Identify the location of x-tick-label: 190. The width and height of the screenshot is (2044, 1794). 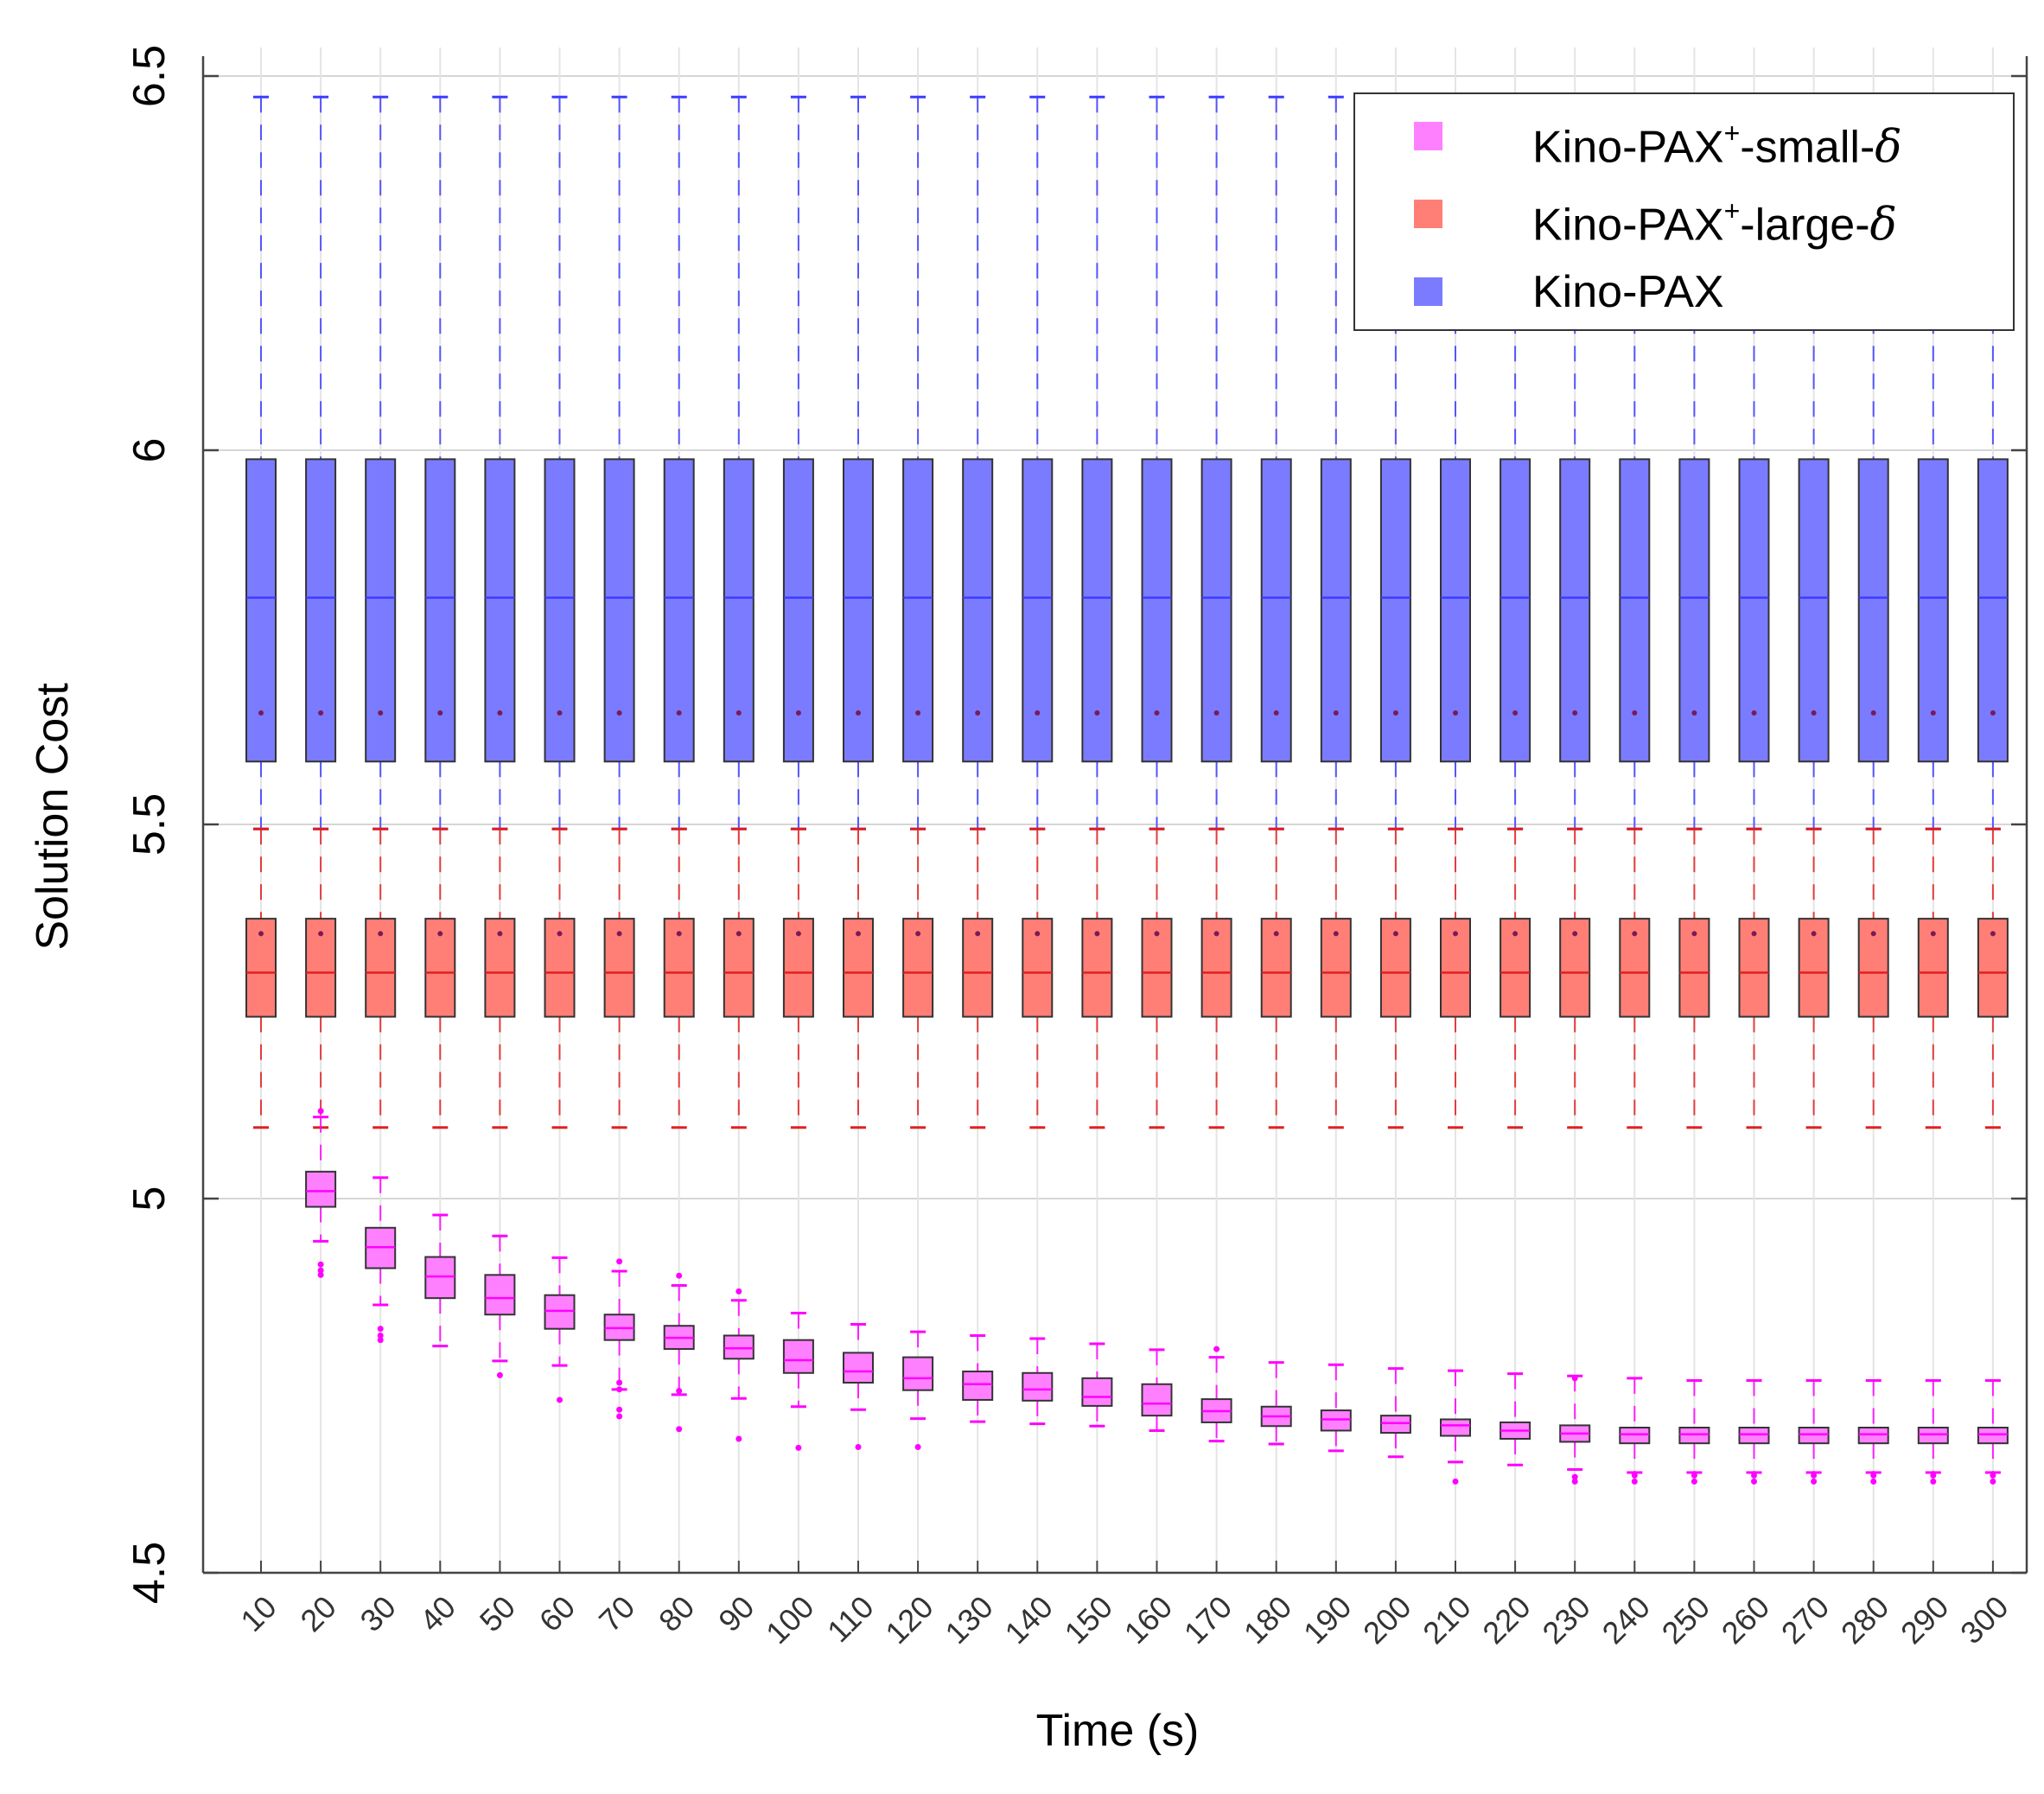
(1327, 1620).